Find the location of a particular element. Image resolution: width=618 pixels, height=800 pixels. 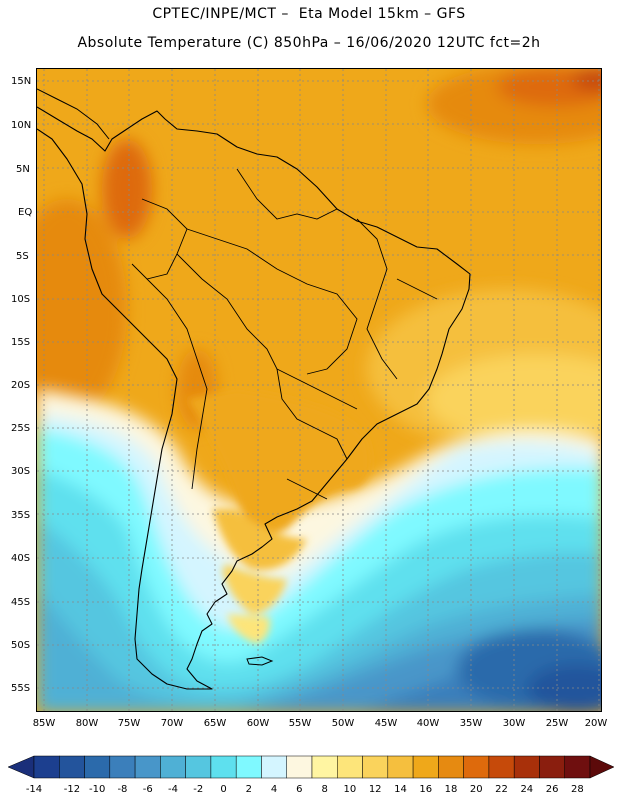

colorbar-tick-label: 26 is located at coordinates (552, 789).